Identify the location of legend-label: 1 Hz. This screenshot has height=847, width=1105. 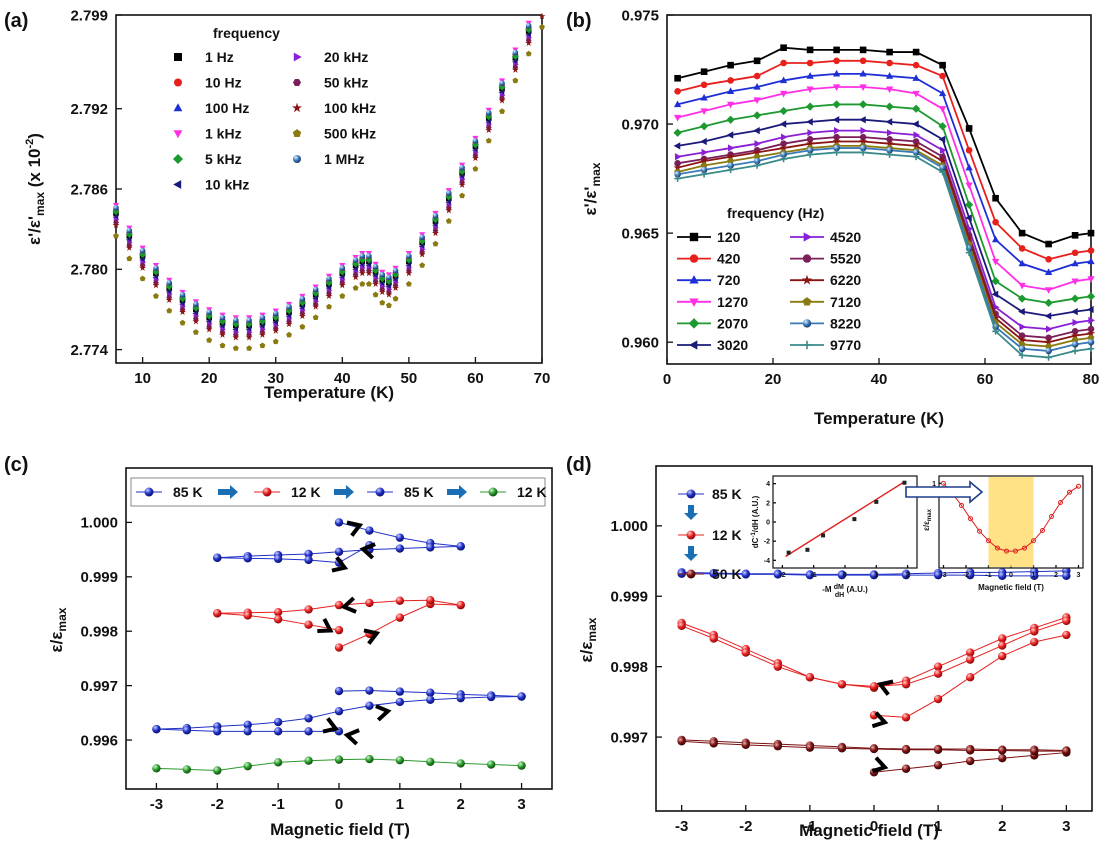
(219, 57).